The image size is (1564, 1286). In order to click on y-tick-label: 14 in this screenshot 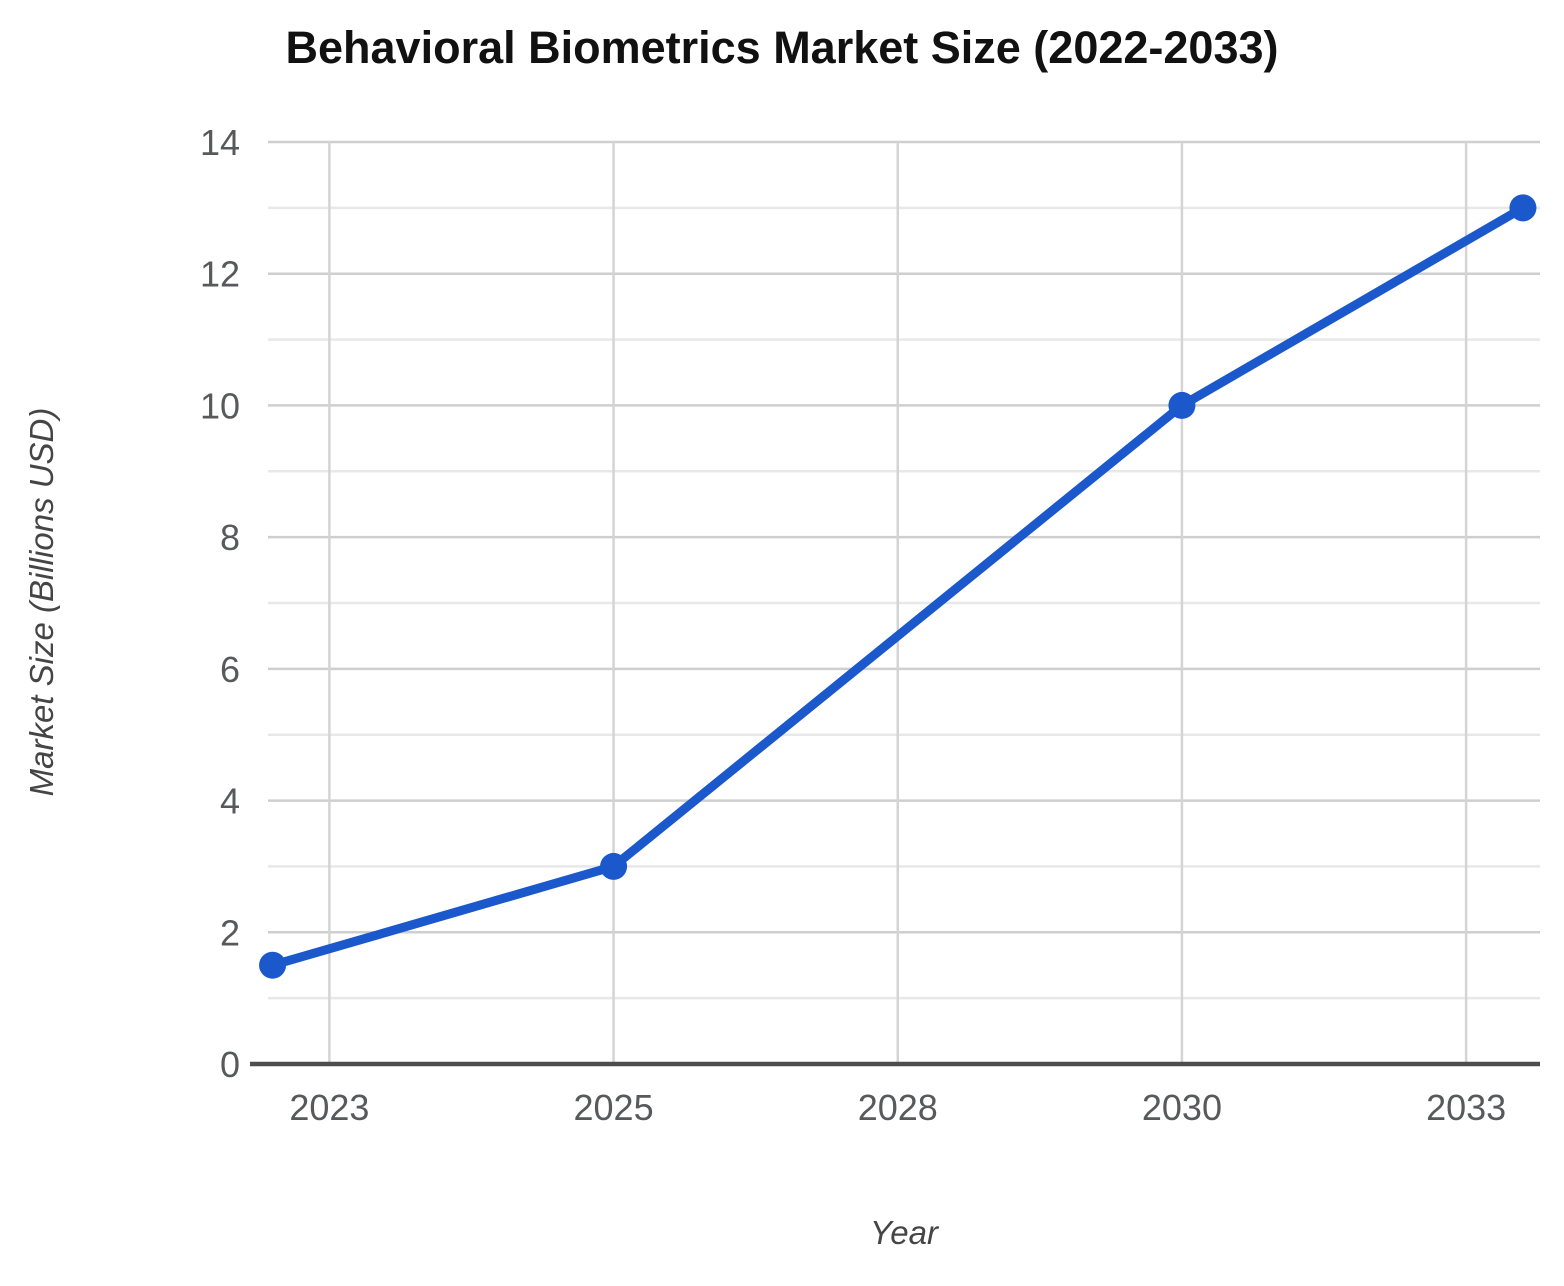, I will do `click(220, 142)`.